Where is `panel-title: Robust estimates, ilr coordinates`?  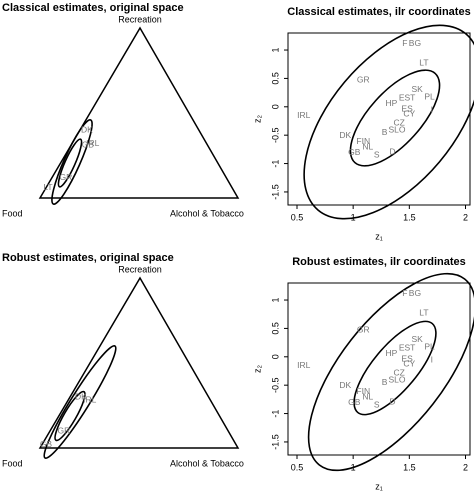
panel-title: Robust estimates, ilr coordinates is located at coordinates (379, 262).